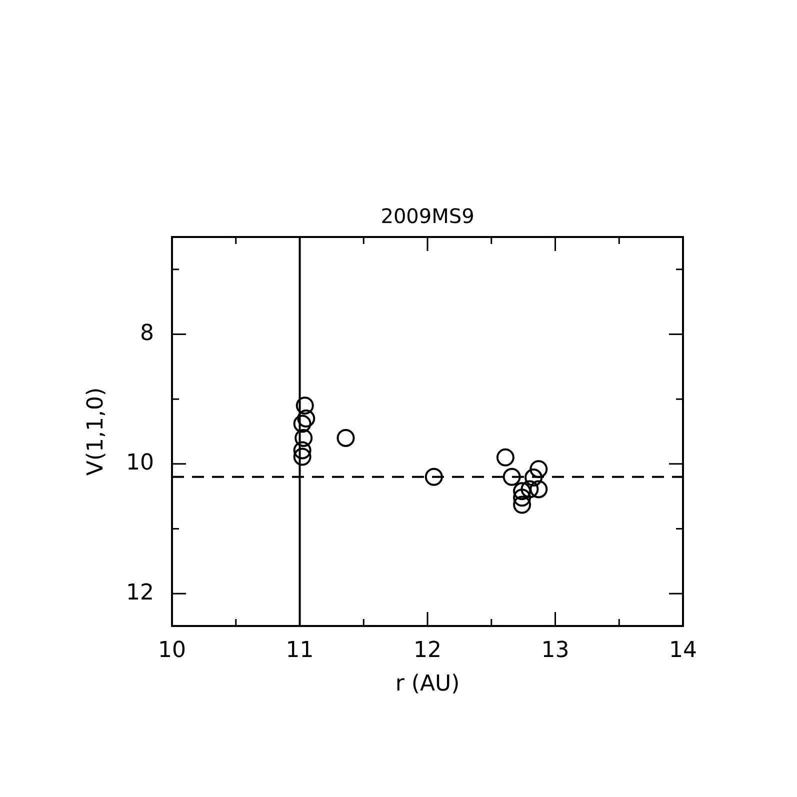 The width and height of the screenshot is (797, 797). Describe the element at coordinates (300, 650) in the screenshot. I see `x-tick-label: 11` at that location.